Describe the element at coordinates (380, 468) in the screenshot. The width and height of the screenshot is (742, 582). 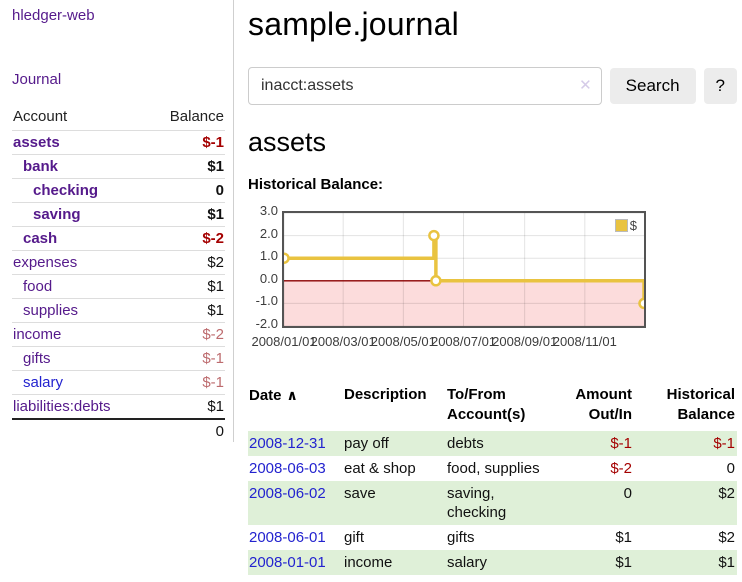
I see `transaction-description: eat & shop` at that location.